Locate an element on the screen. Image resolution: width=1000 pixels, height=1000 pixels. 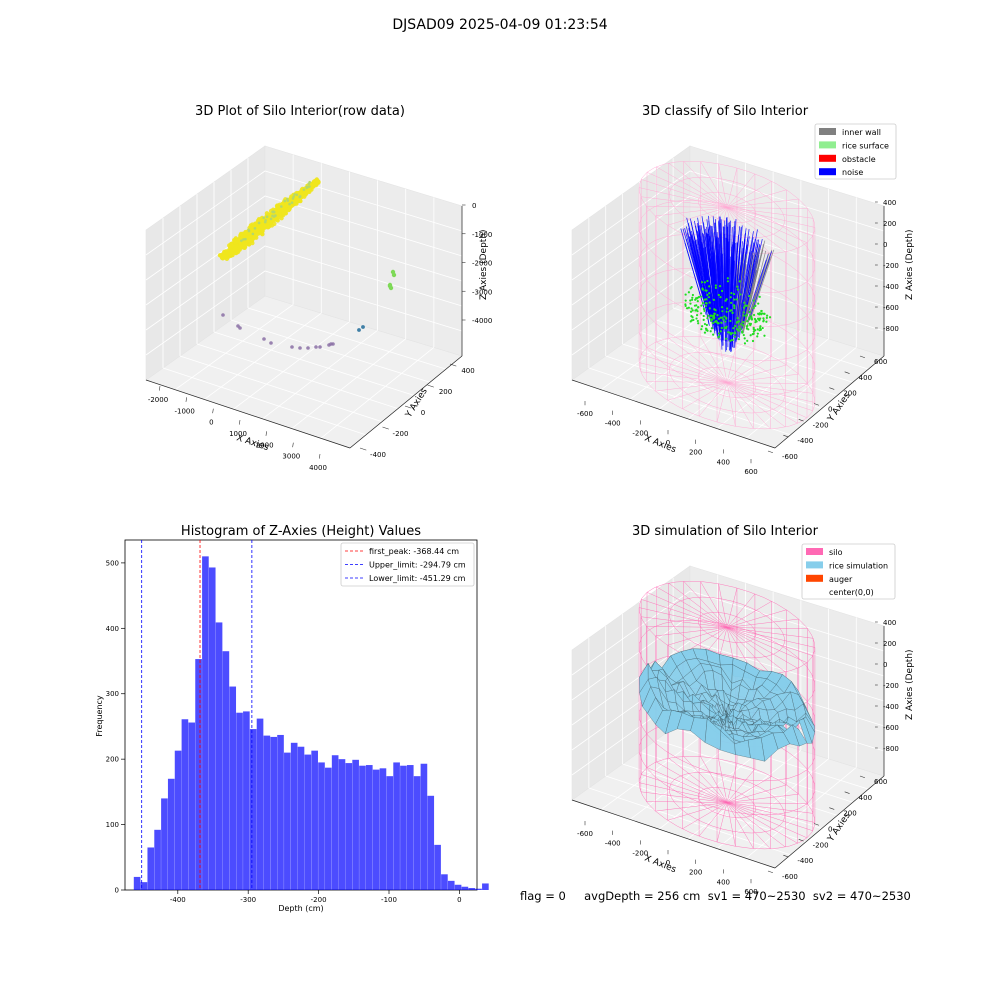
raw-x-tick-mark is located at coordinates (240, 422).